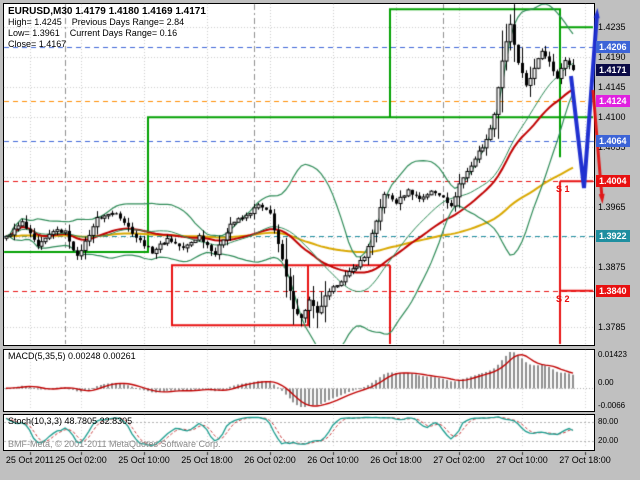  Describe the element at coordinates (96, 22) in the screenshot. I see `high-range-line: High= 1.4245 Previous Days Range= 2.84` at that location.